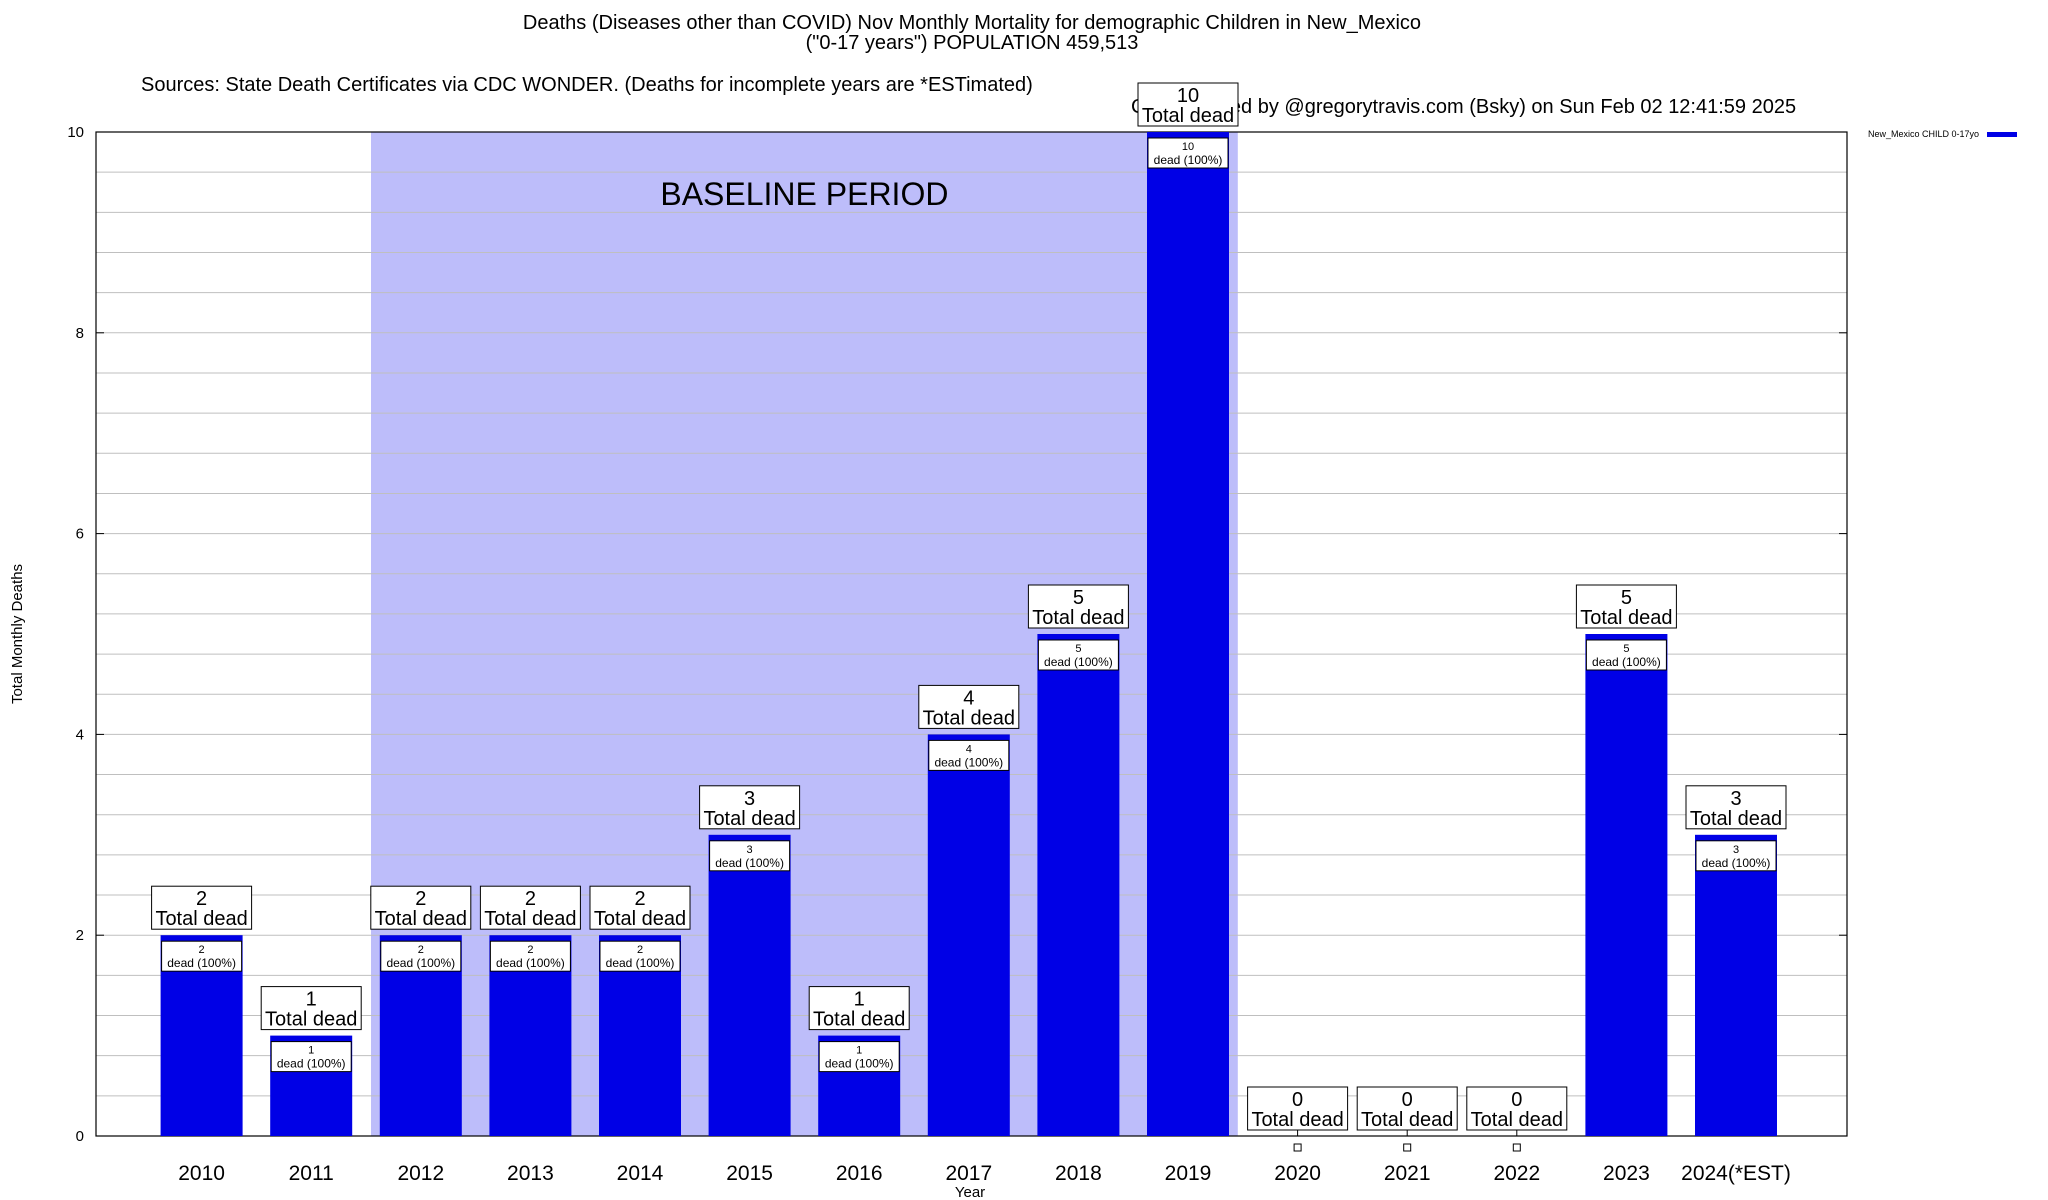  I want to click on x-tick-label: 2016, so click(859, 1173).